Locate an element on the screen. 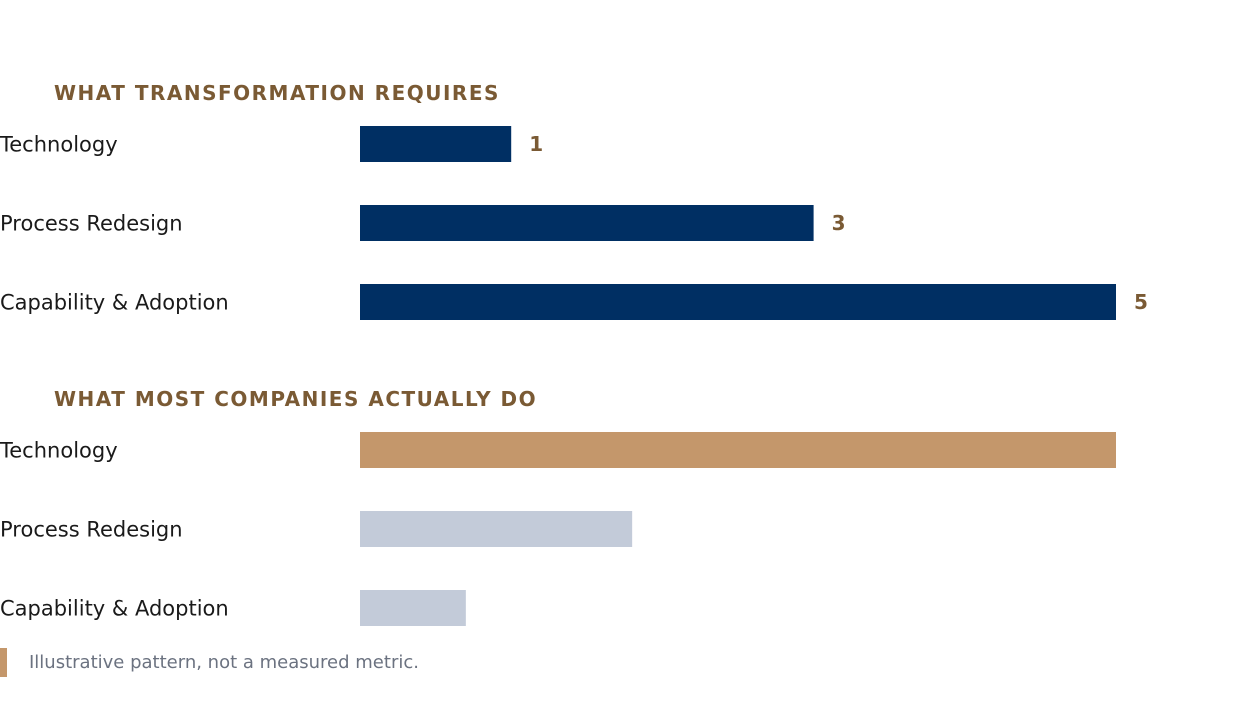 This screenshot has width=1260, height=720. value-label: 5 is located at coordinates (1141, 302).